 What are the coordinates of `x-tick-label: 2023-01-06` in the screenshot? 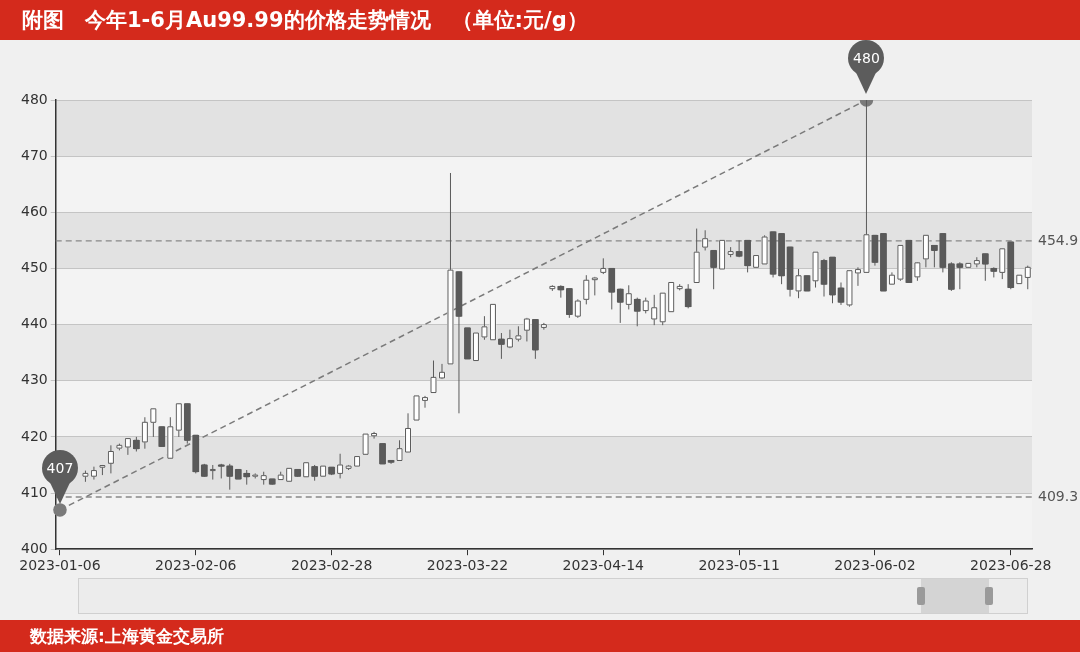 It's located at (60, 565).